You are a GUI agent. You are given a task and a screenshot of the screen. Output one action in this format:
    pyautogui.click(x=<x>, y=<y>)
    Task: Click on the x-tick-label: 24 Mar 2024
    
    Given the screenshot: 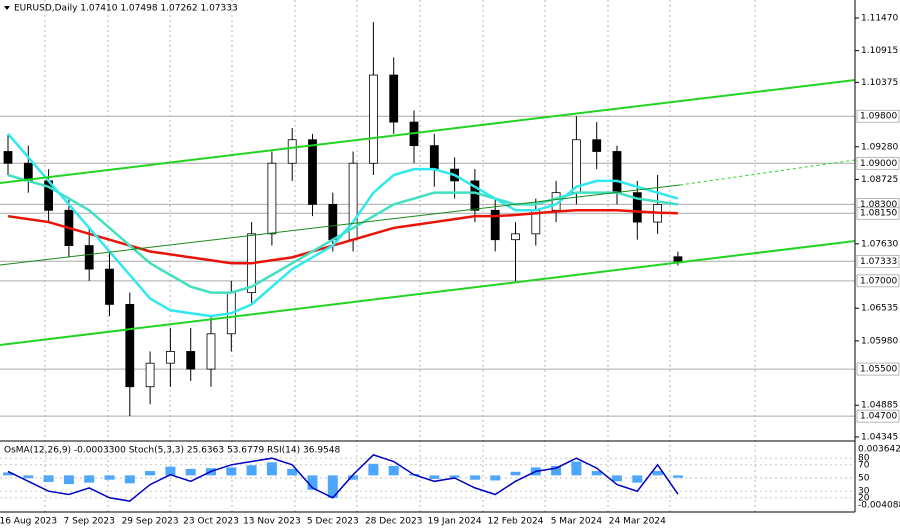 What is the action you would take?
    pyautogui.click(x=637, y=522)
    